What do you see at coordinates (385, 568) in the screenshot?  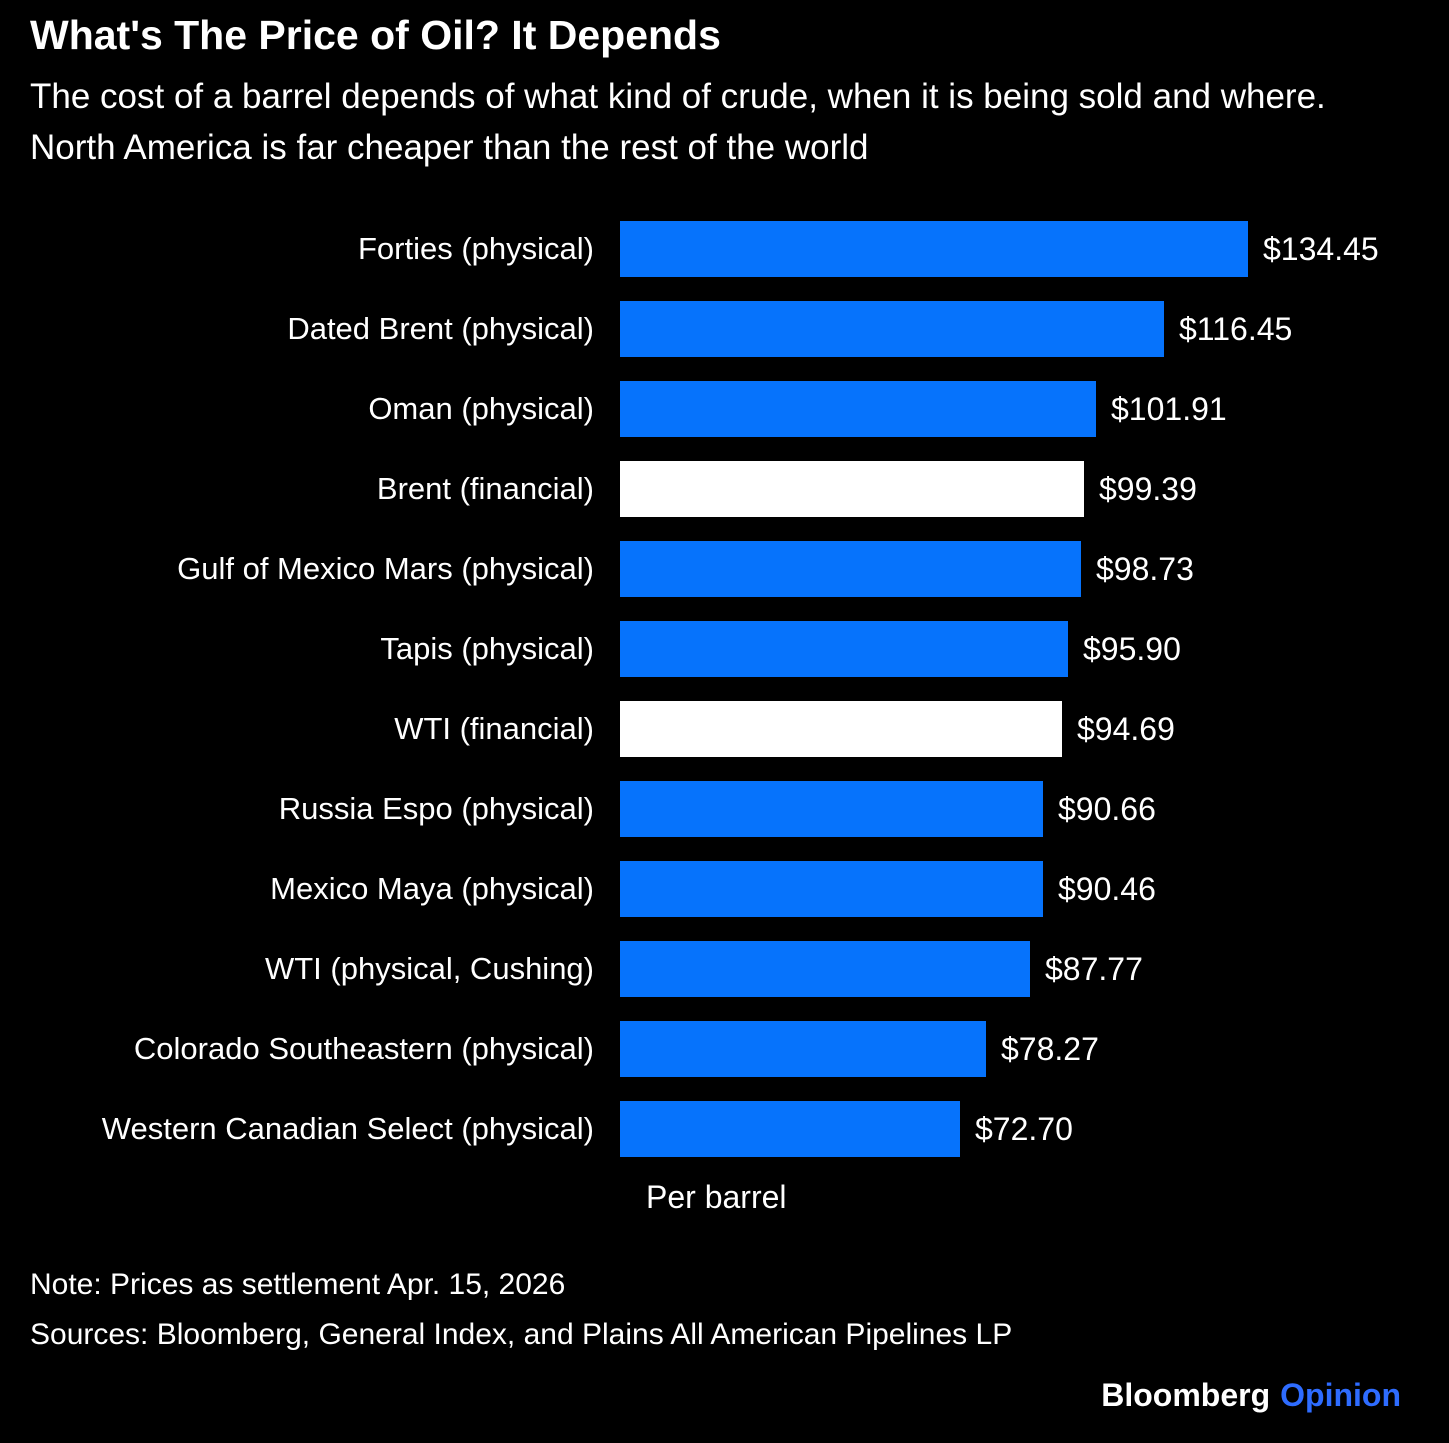 I see `category-label: Gulf of Mexico Mars (physical)` at bounding box center [385, 568].